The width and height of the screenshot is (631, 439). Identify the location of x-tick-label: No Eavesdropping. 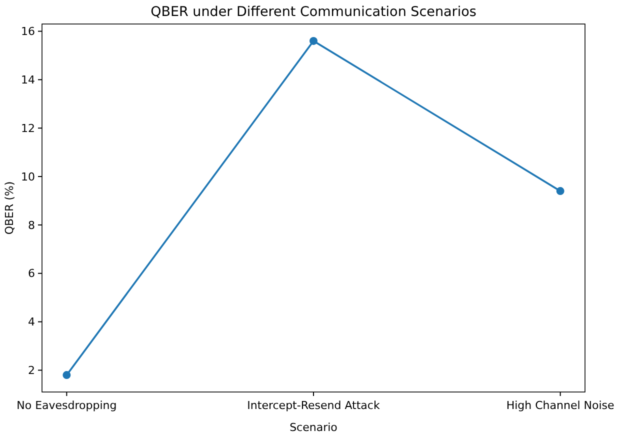
(66, 405).